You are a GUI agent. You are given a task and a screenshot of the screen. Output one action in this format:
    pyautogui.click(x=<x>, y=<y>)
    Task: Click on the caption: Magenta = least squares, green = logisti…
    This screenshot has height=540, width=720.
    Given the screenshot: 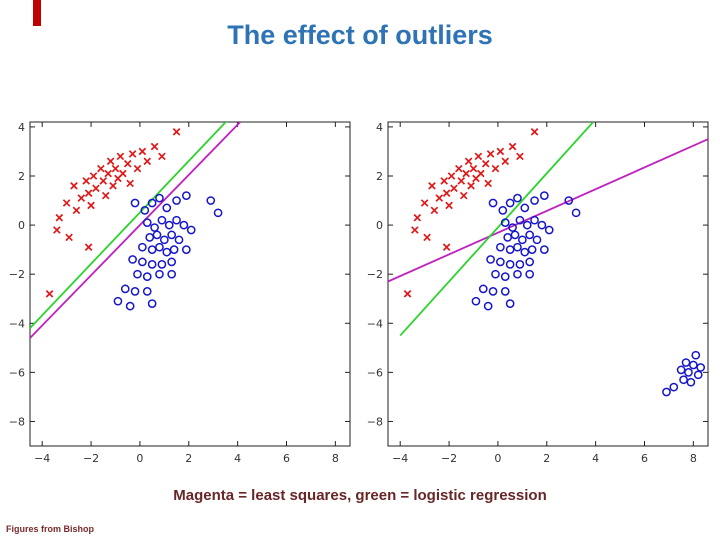 What is the action you would take?
    pyautogui.click(x=360, y=495)
    